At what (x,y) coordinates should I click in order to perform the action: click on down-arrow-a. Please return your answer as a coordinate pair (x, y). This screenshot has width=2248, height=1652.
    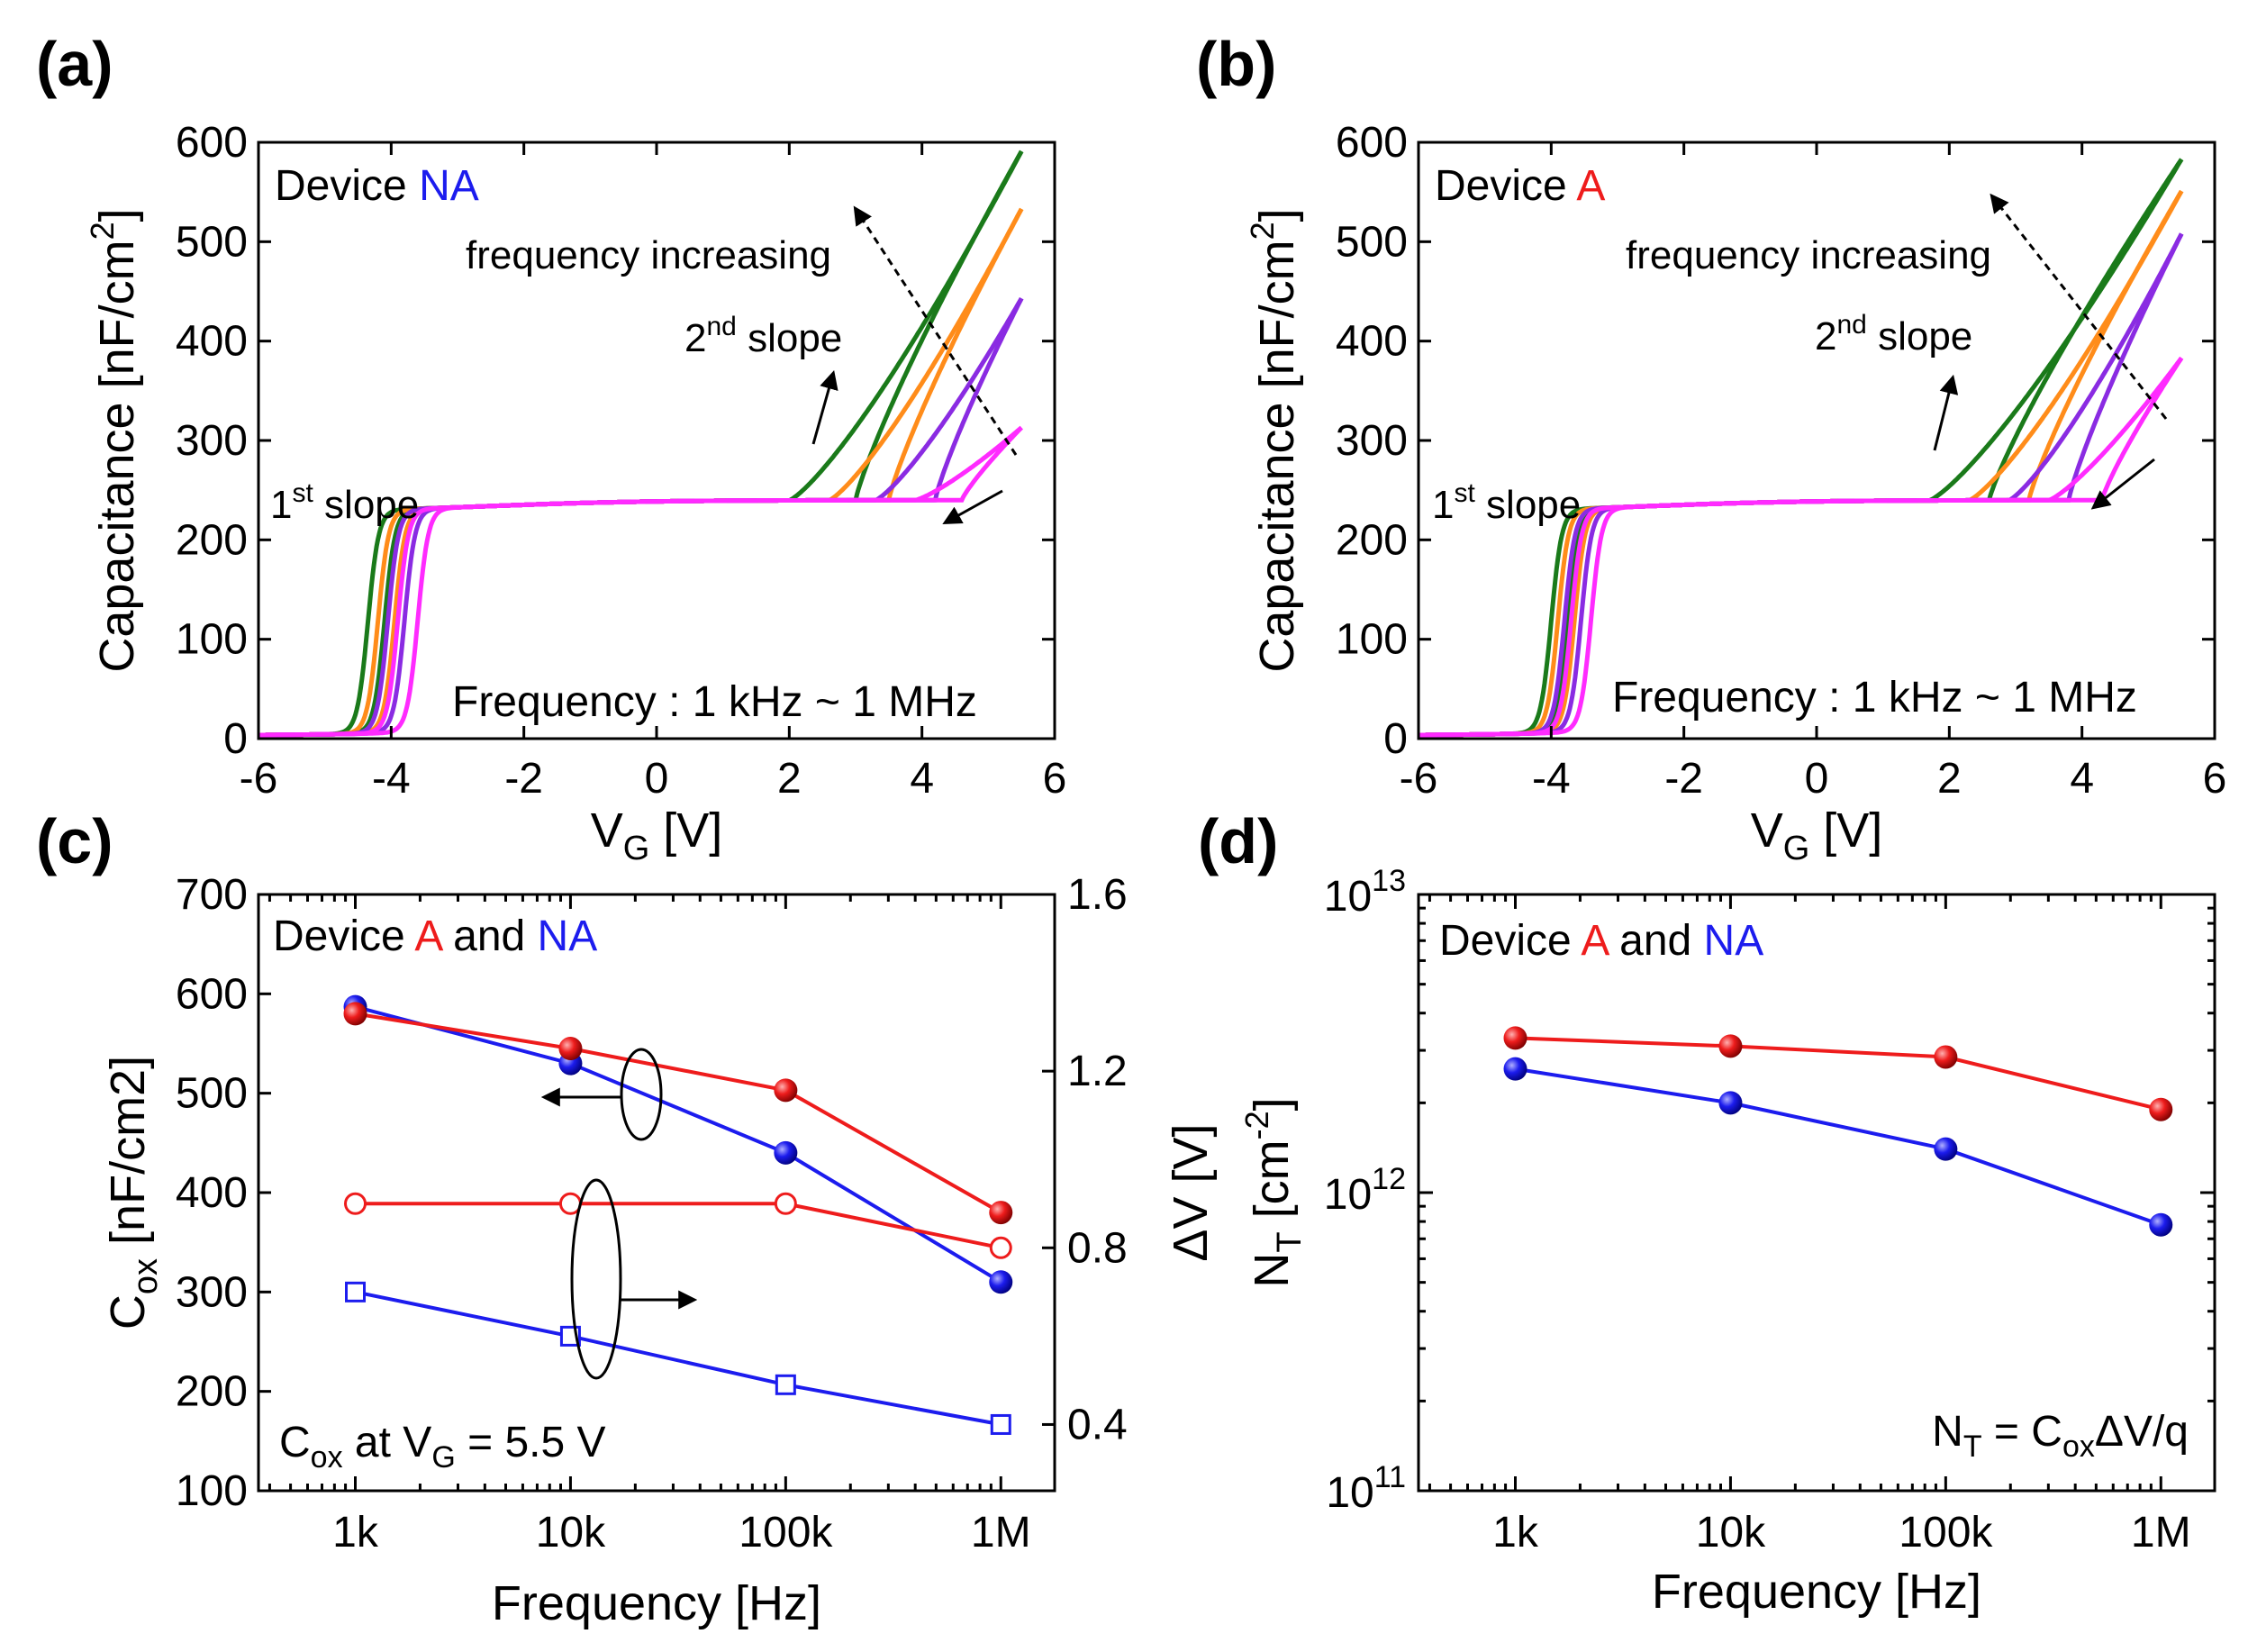
    Looking at the image, I should click on (972, 507).